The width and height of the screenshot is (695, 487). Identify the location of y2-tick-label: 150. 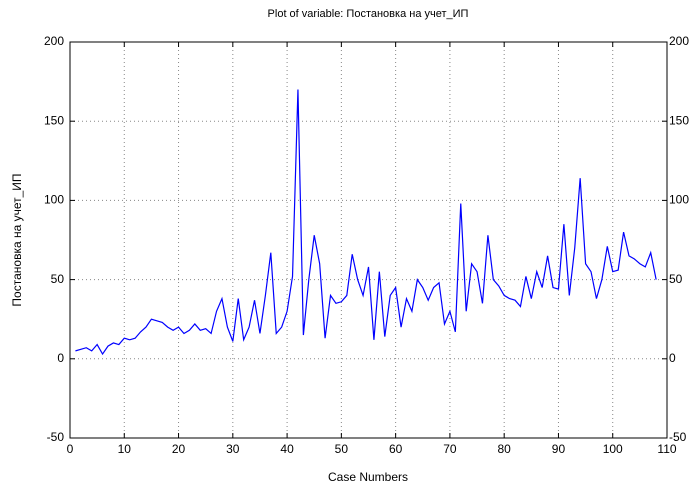
(679, 120).